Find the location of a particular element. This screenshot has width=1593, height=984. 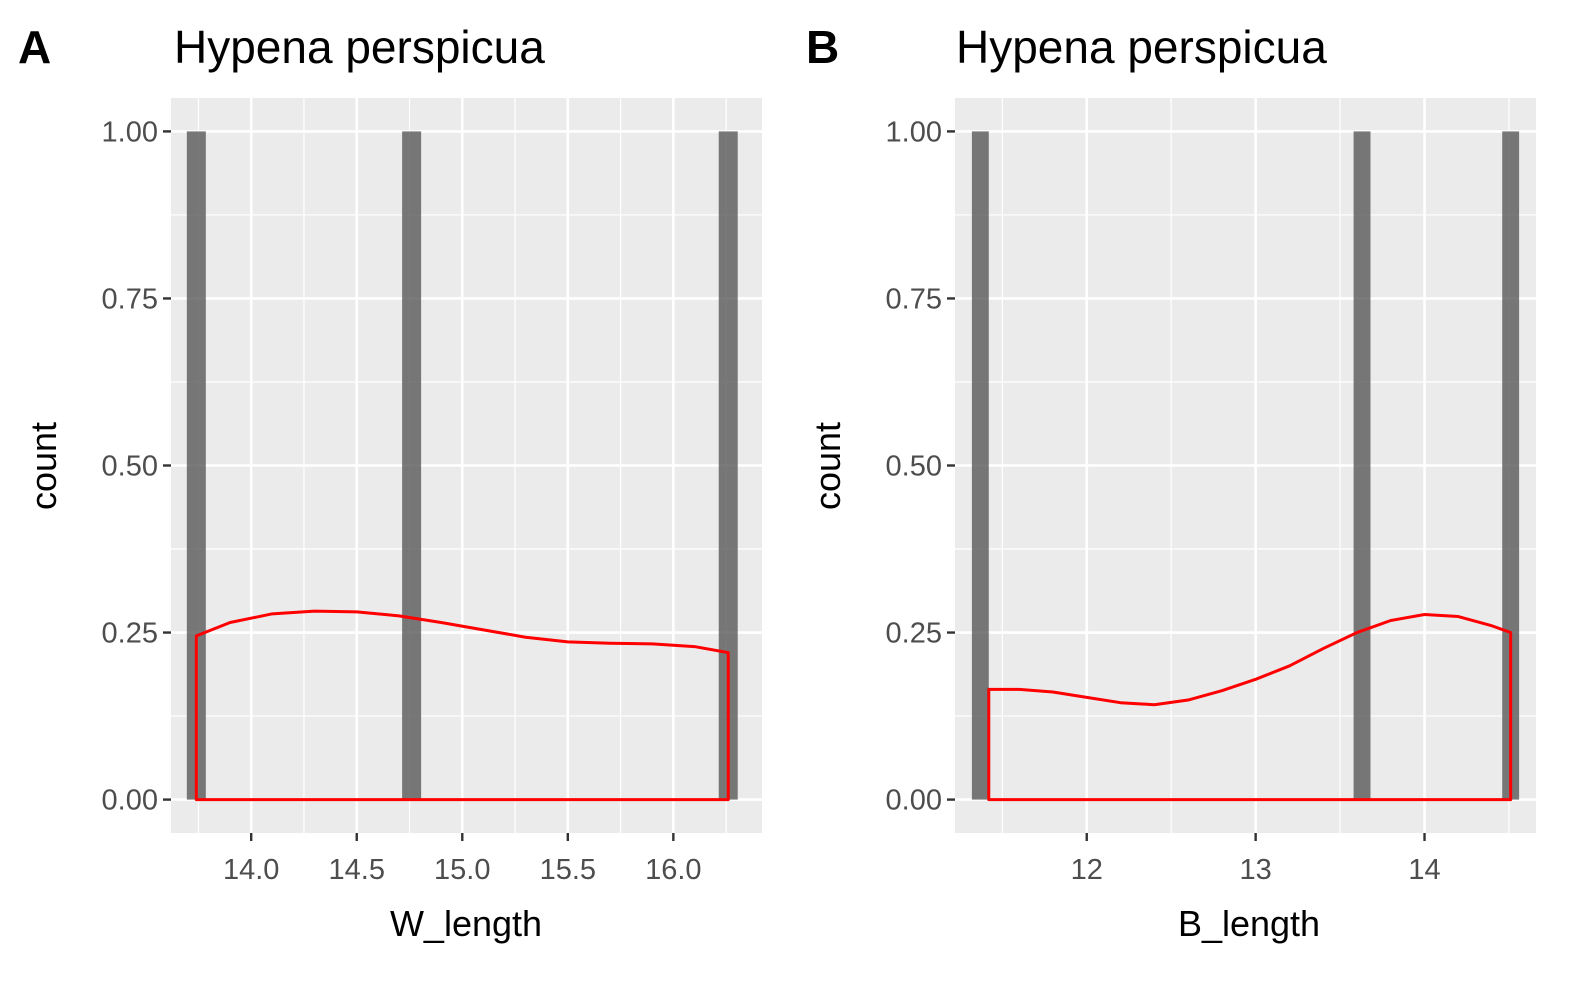

panel-tag: B is located at coordinates (822, 47).